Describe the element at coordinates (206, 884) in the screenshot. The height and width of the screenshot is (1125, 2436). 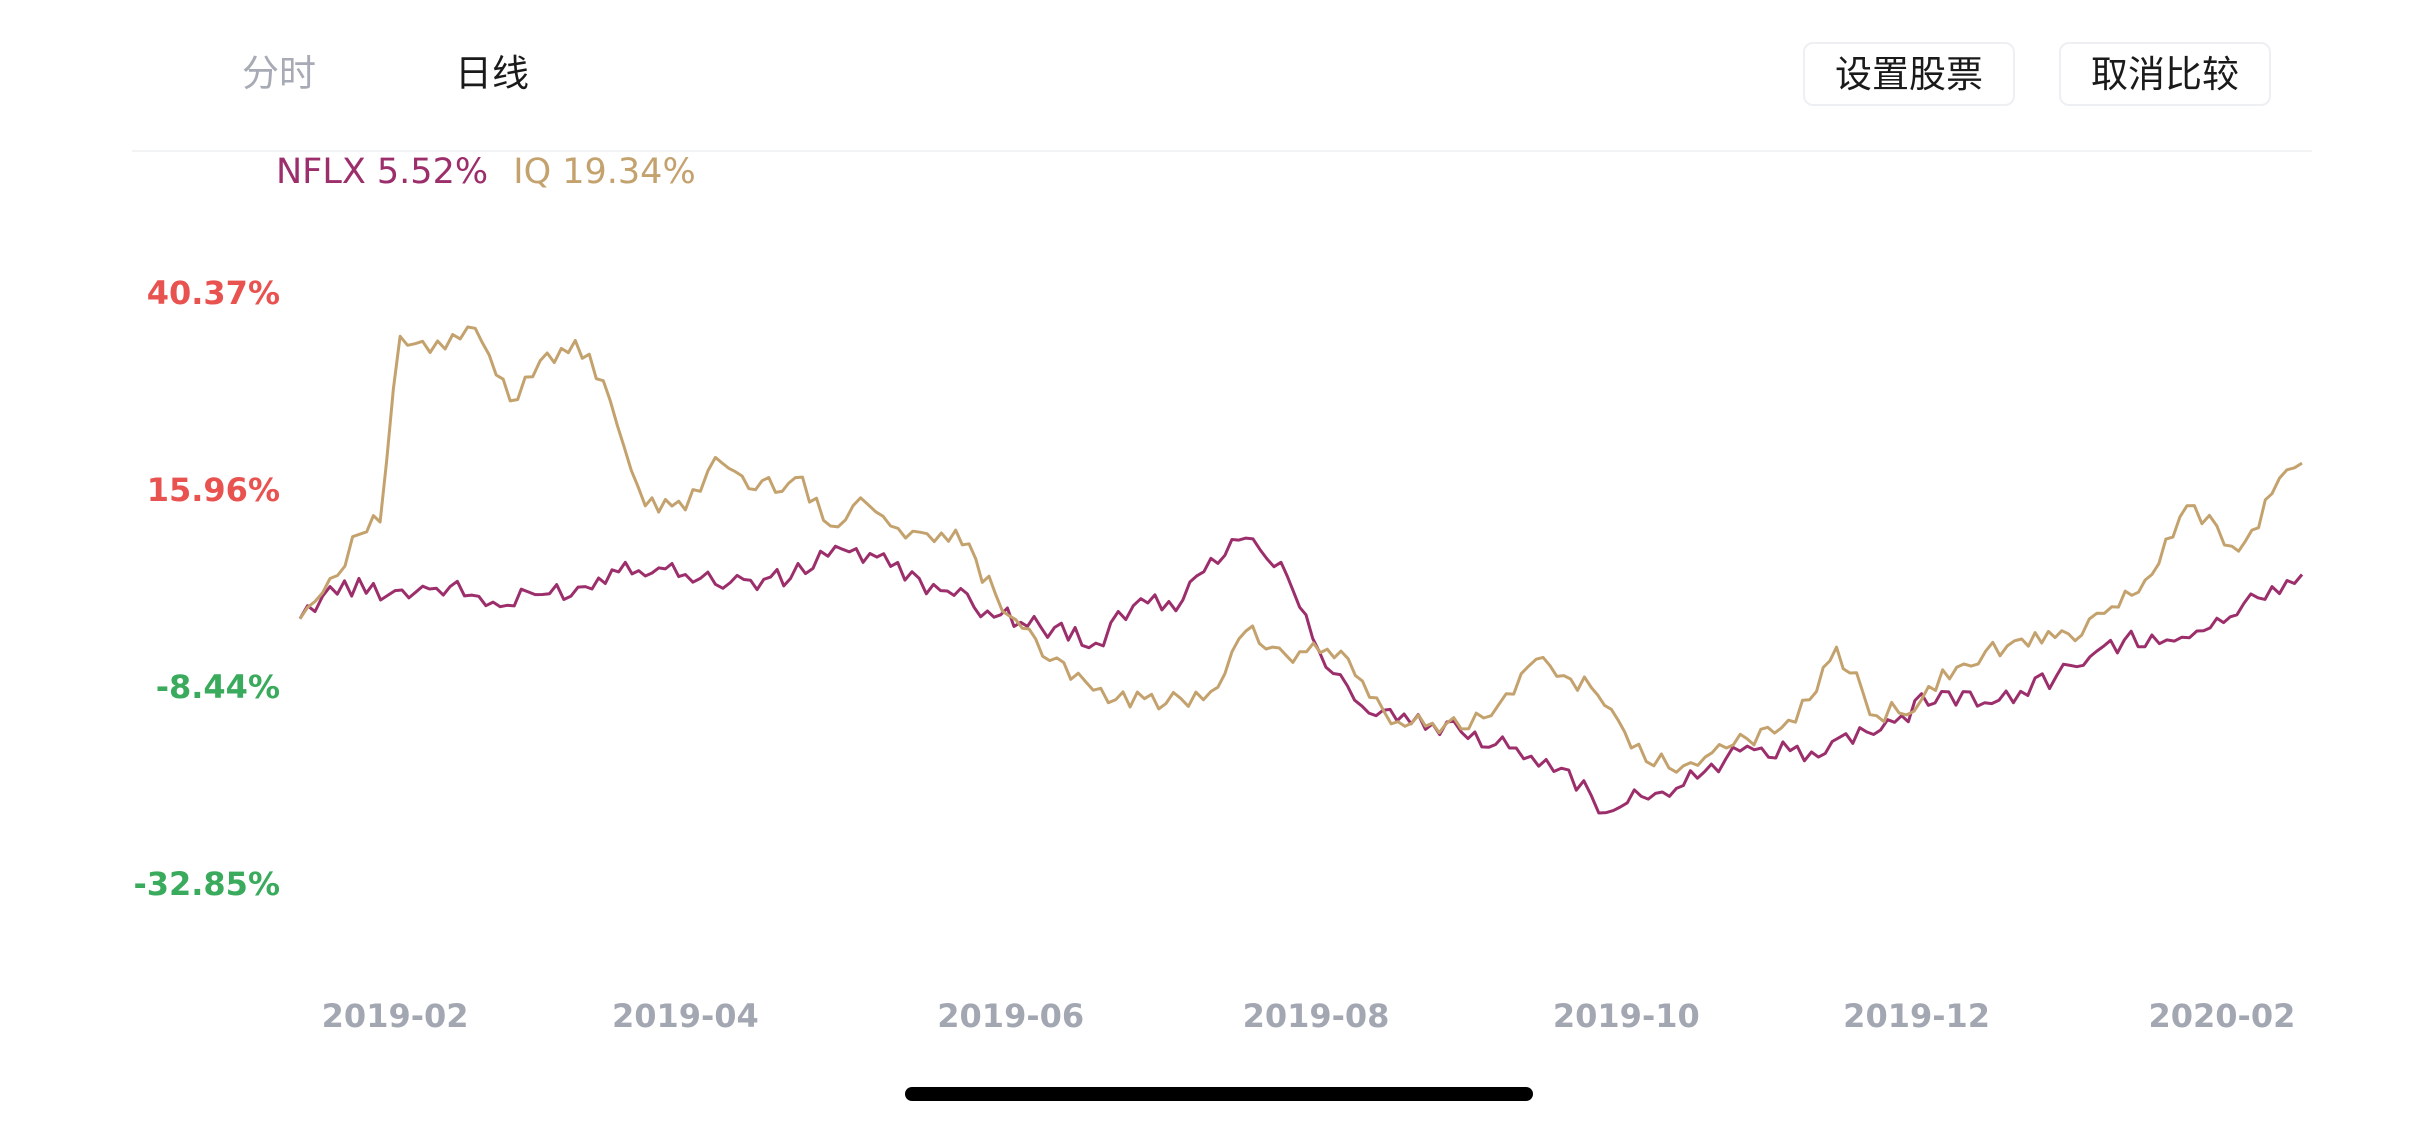
I see `y-tick-label: -32.85%` at that location.